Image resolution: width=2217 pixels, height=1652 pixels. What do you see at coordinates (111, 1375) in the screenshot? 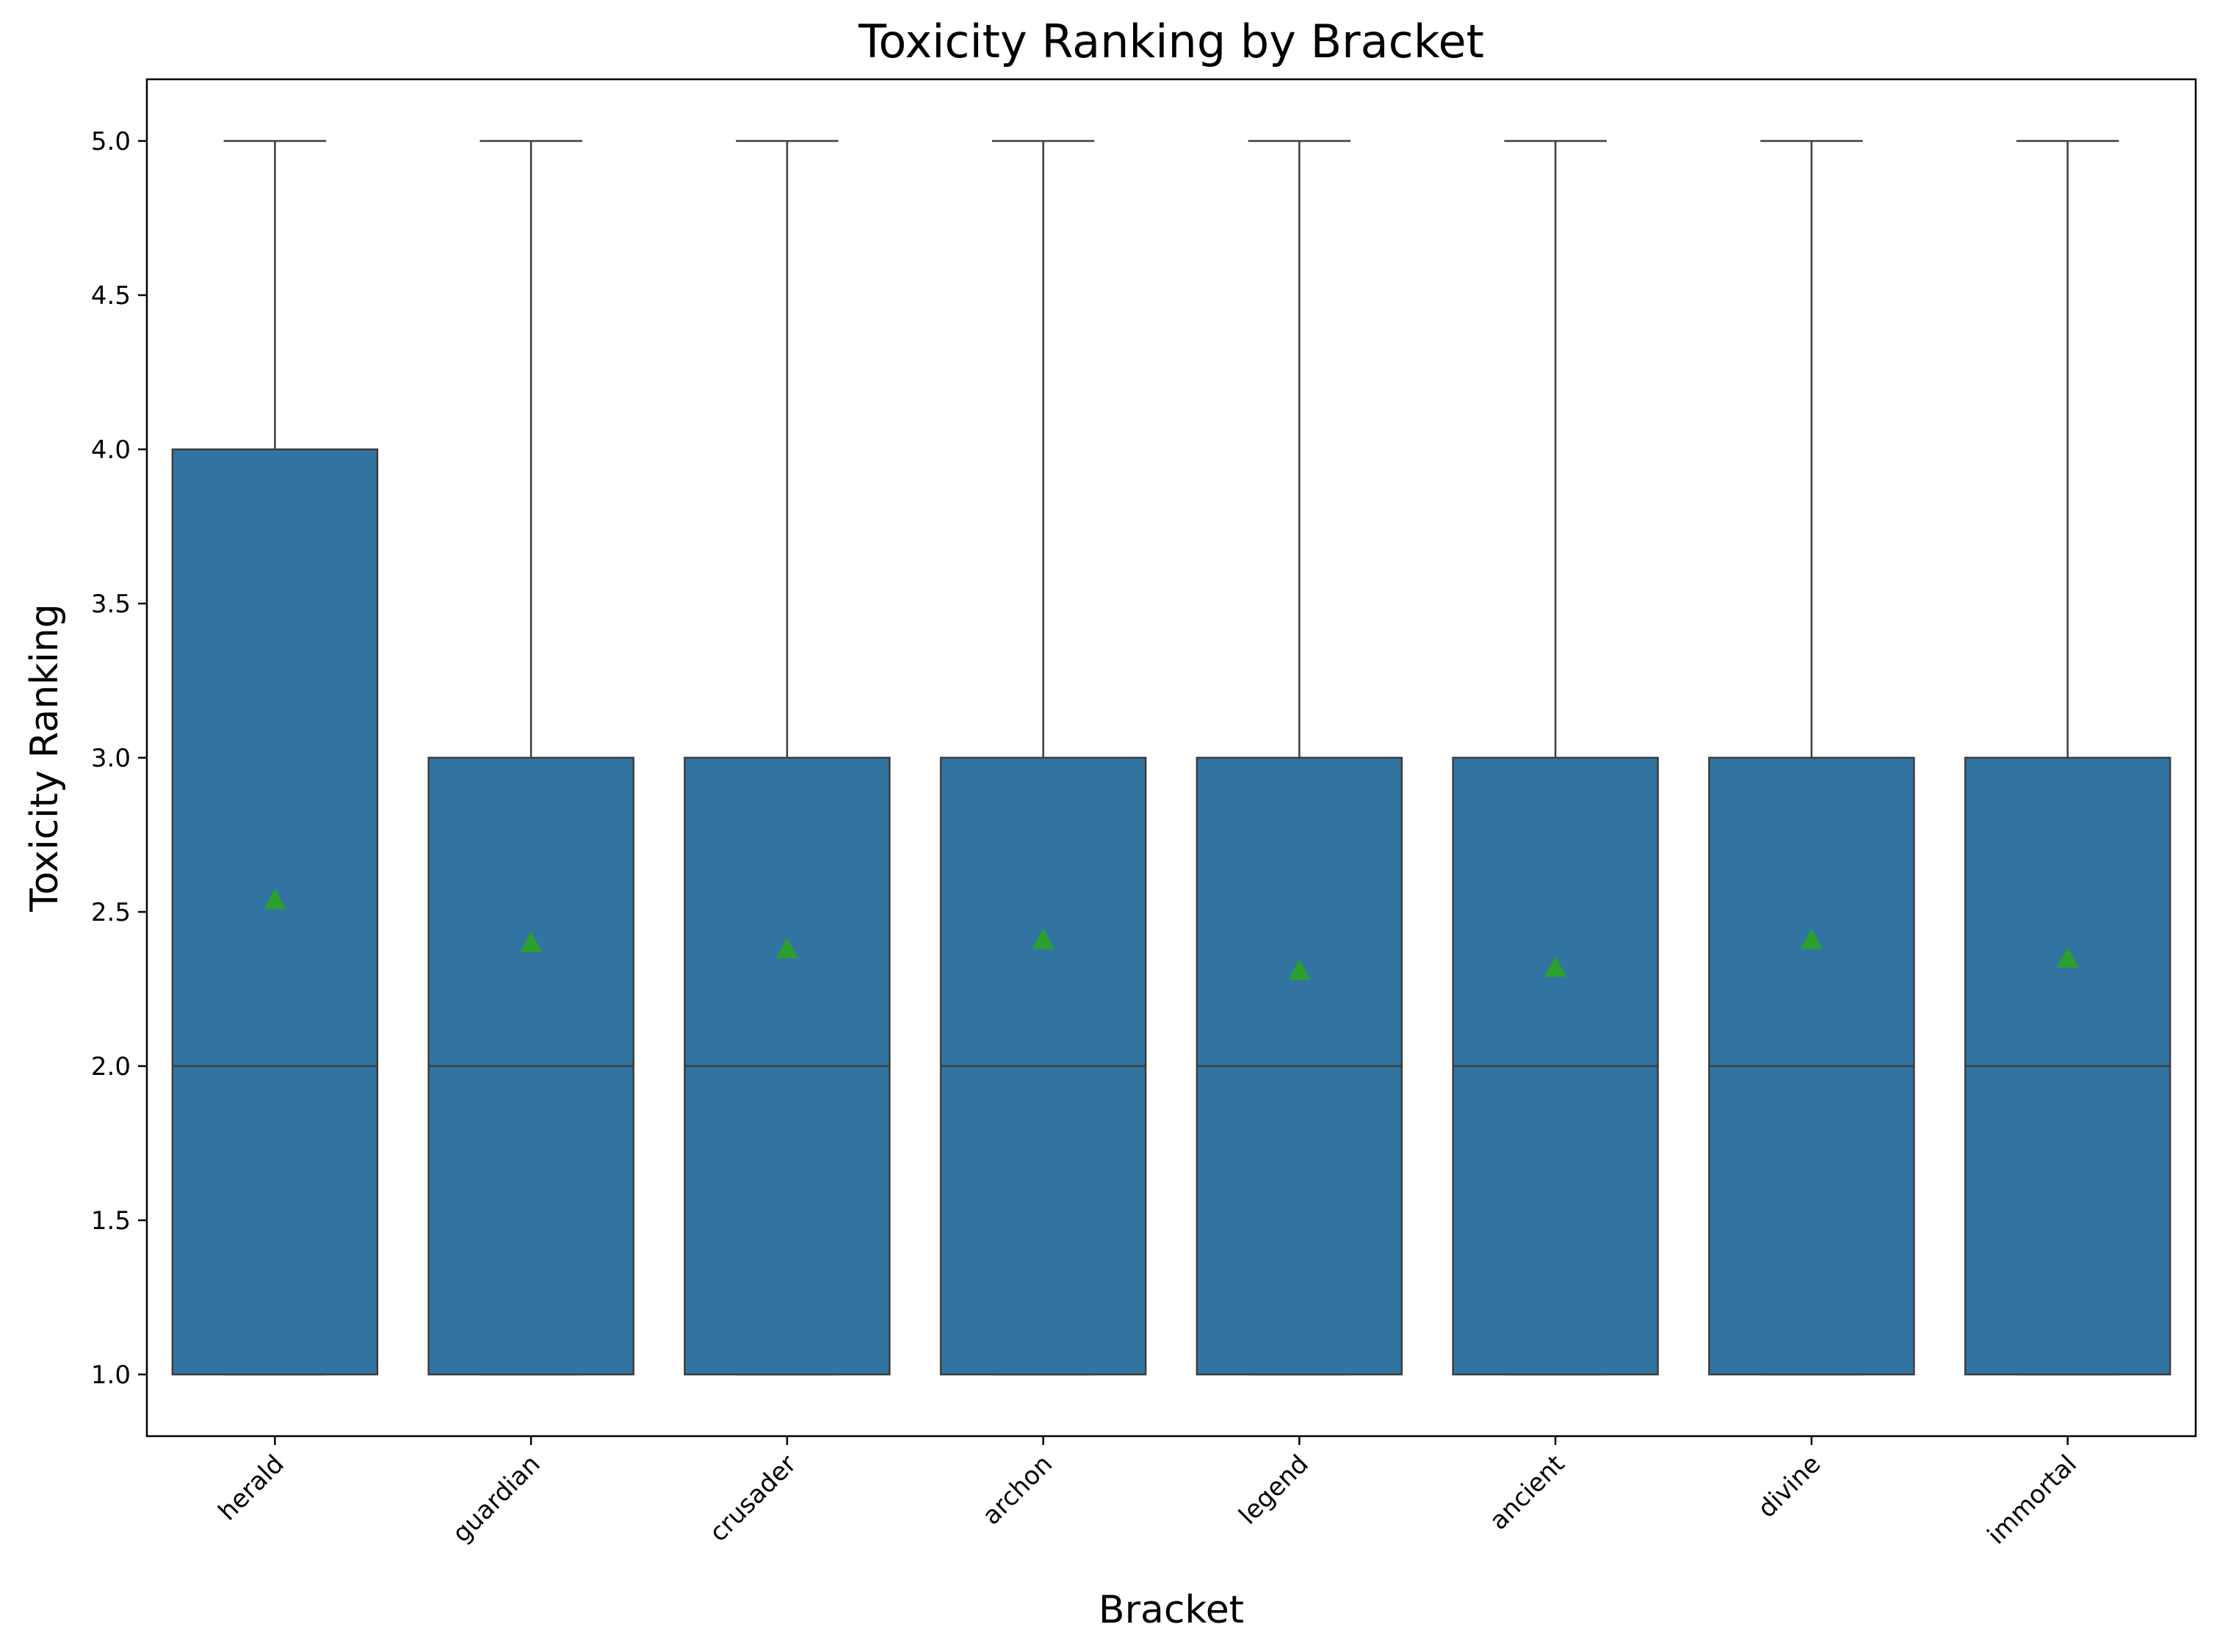
I see `y-tick-label: 1.0` at bounding box center [111, 1375].